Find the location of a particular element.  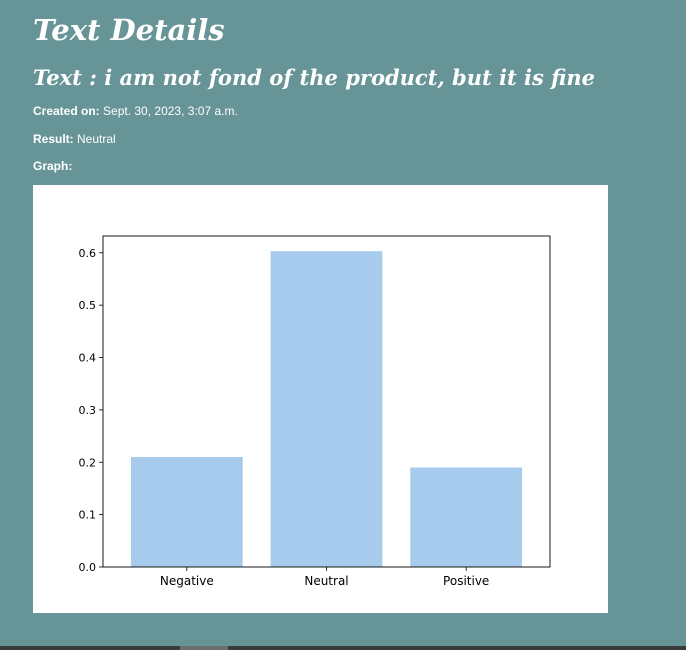

created-on: Created on: Sept. 30, 2023, 3:07 a.m. is located at coordinates (135, 111).